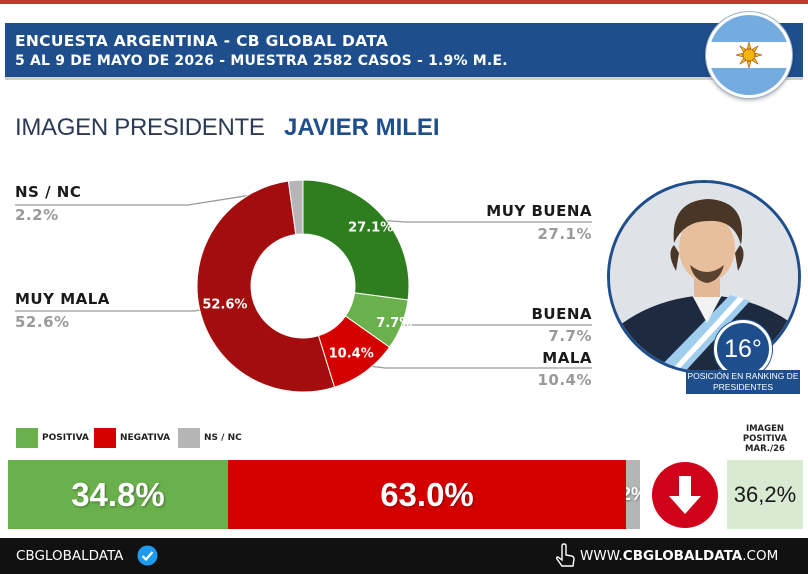  What do you see at coordinates (266, 286) in the screenshot?
I see `donut-slice-muy-mala` at bounding box center [266, 286].